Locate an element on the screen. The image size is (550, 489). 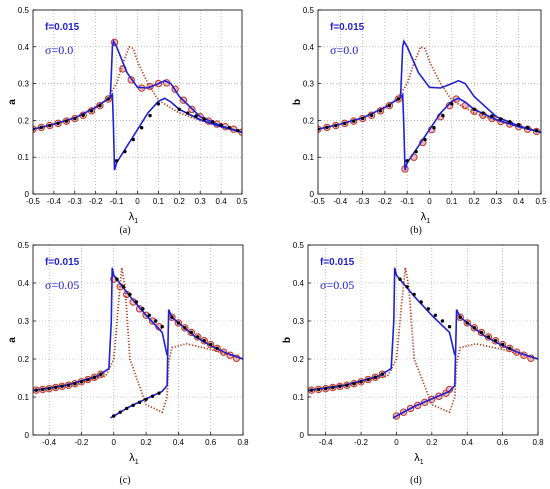
unstable-branch-line is located at coordinates (138, 340).